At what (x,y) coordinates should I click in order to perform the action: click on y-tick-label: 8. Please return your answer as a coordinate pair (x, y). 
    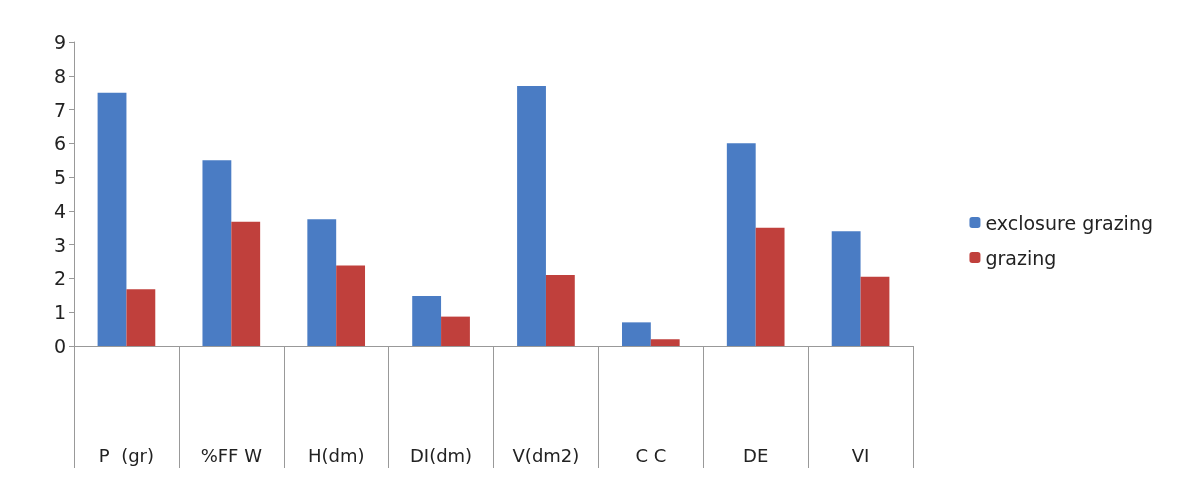
    Looking at the image, I should click on (59, 75).